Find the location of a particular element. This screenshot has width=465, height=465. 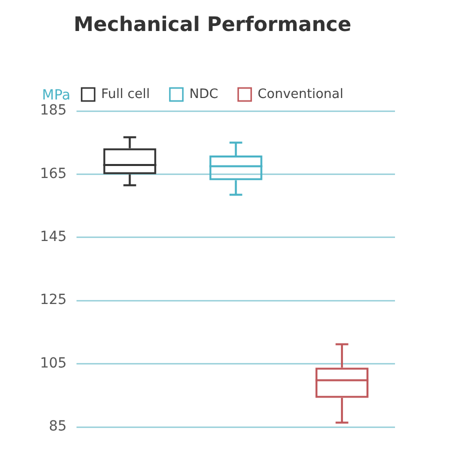

y-tick-label: 105 is located at coordinates (53, 363).